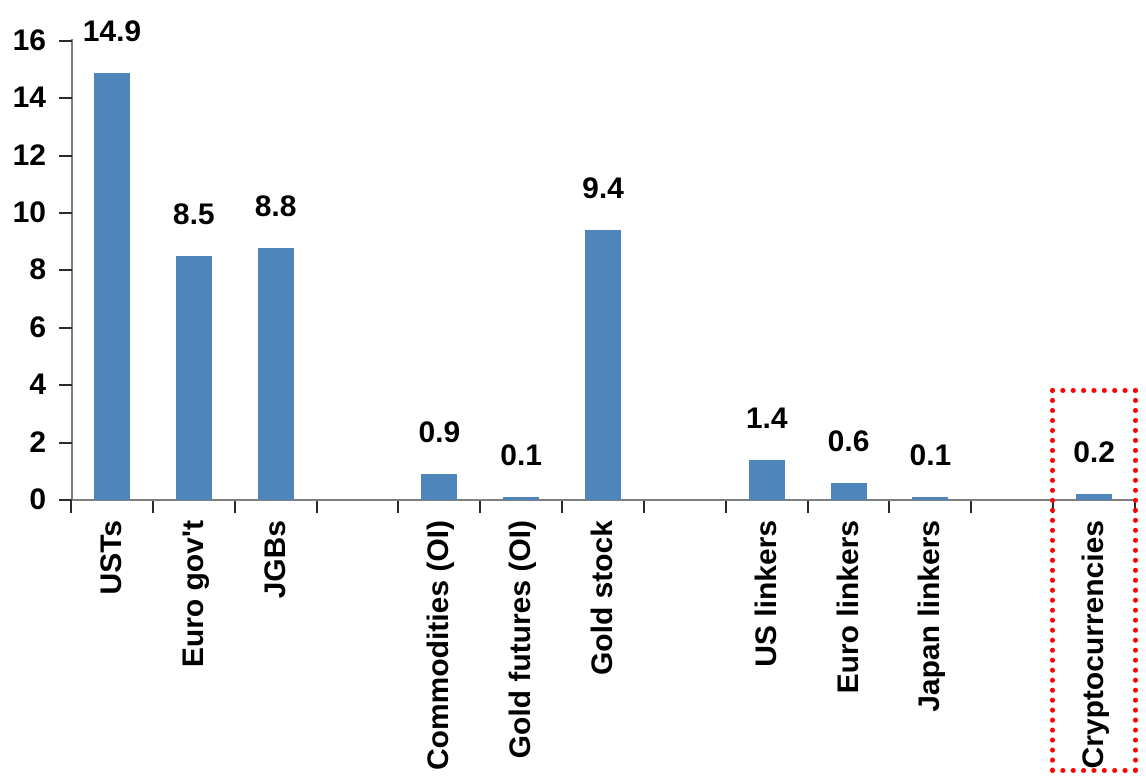 This screenshot has height=780, width=1146. What do you see at coordinates (29, 40) in the screenshot?
I see `y-axis-tick-label: 16` at bounding box center [29, 40].